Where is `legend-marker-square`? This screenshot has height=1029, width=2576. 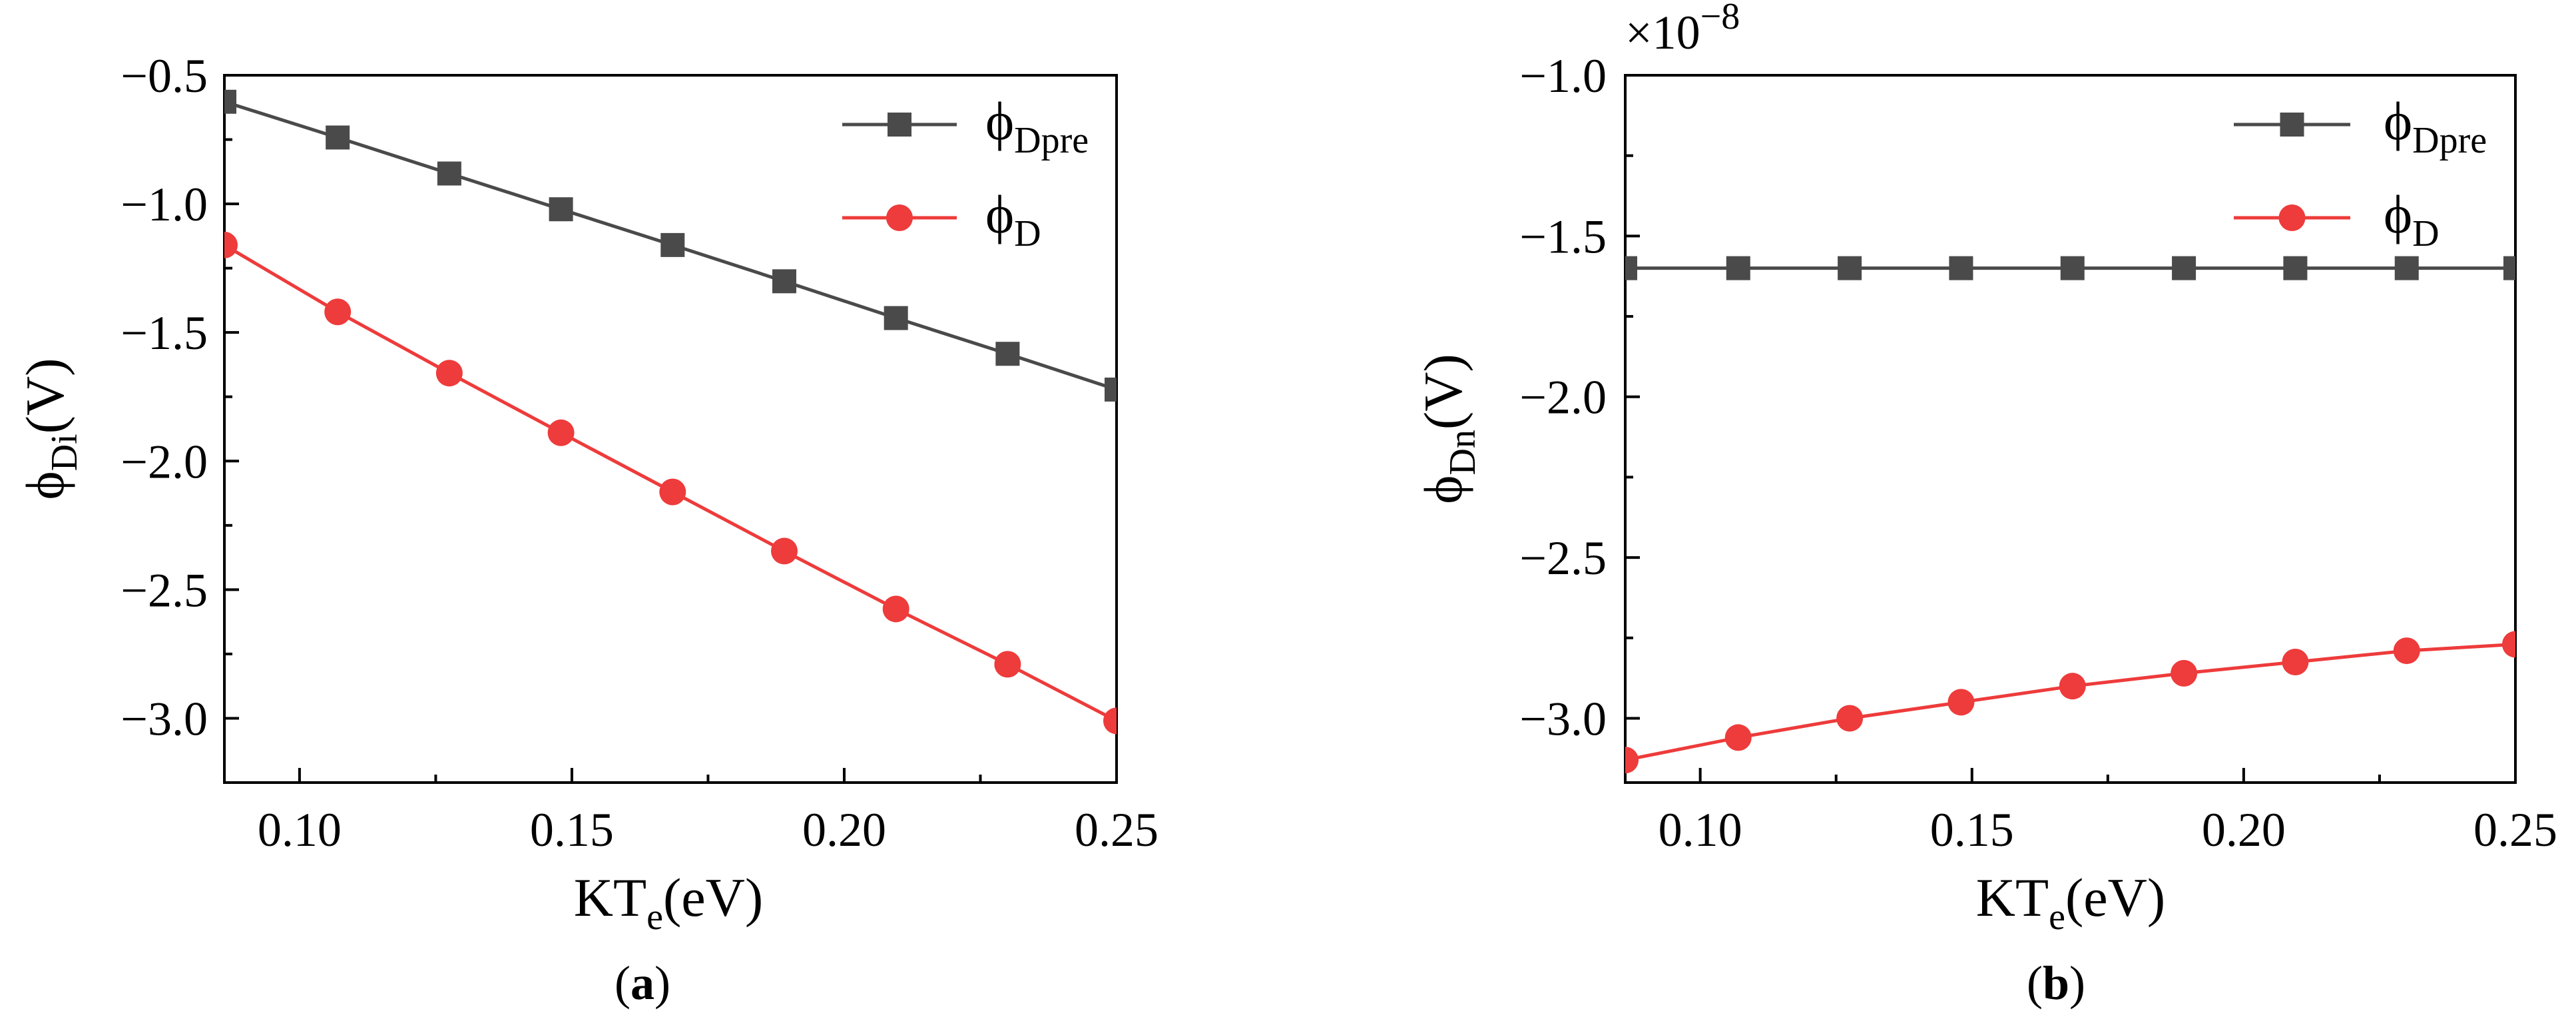
legend-marker-square is located at coordinates (2292, 125).